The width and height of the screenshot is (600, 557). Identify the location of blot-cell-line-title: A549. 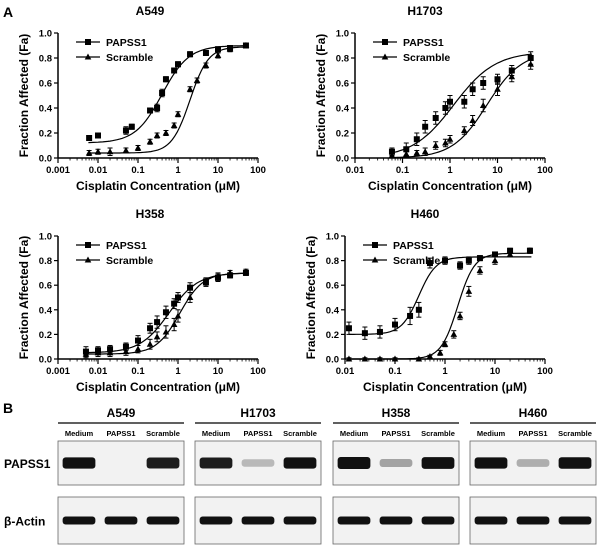
(121, 413).